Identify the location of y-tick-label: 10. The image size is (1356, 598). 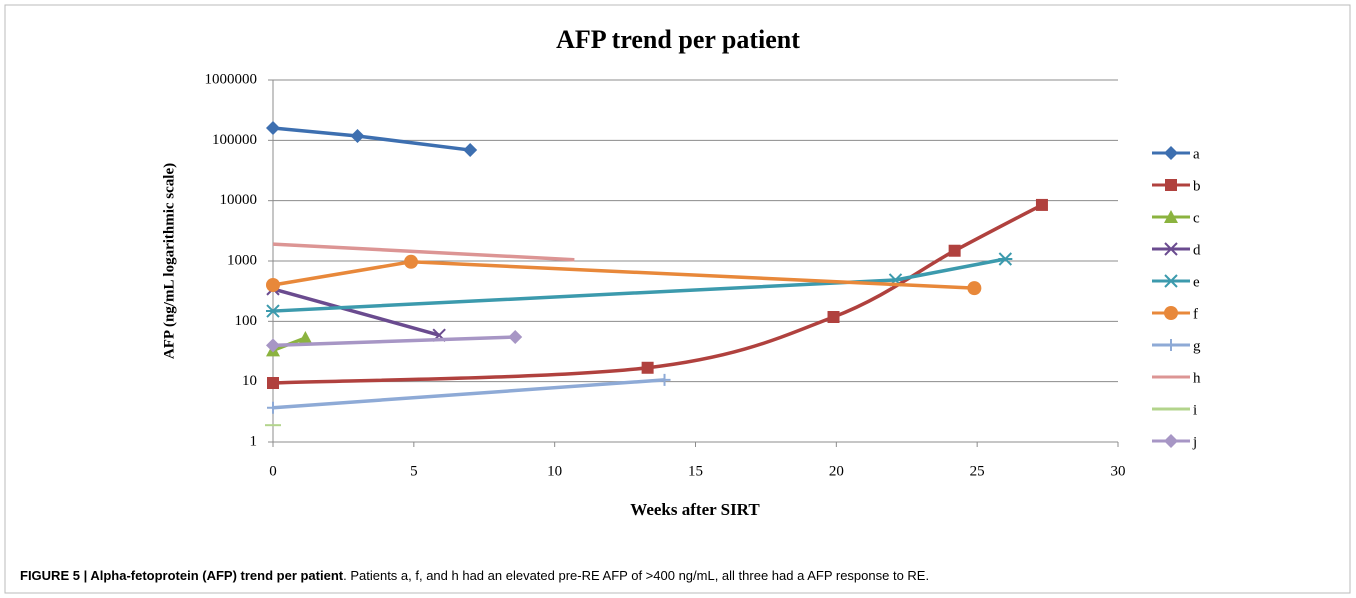
(249, 381).